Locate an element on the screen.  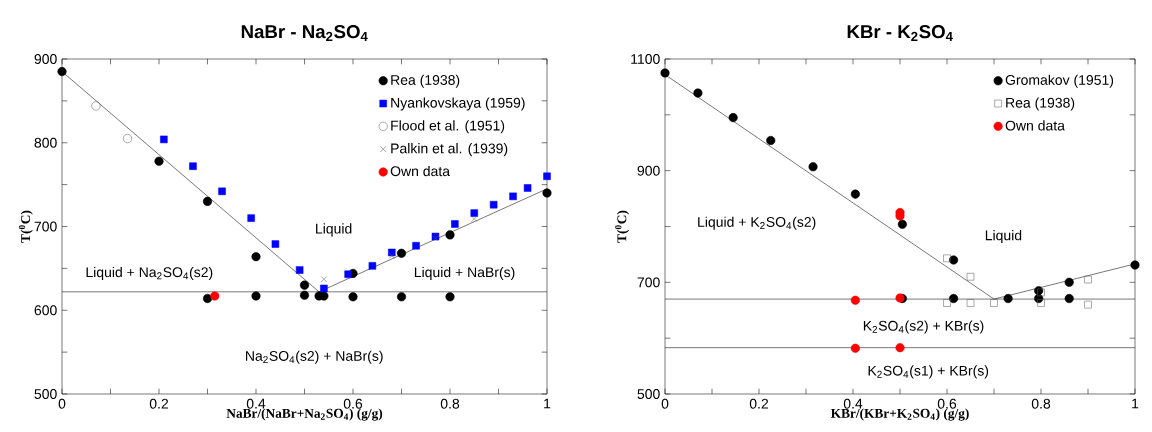
annotation: K$_{2}$SO$_{4}$(s1) + KBr(s) is located at coordinates (928, 372).